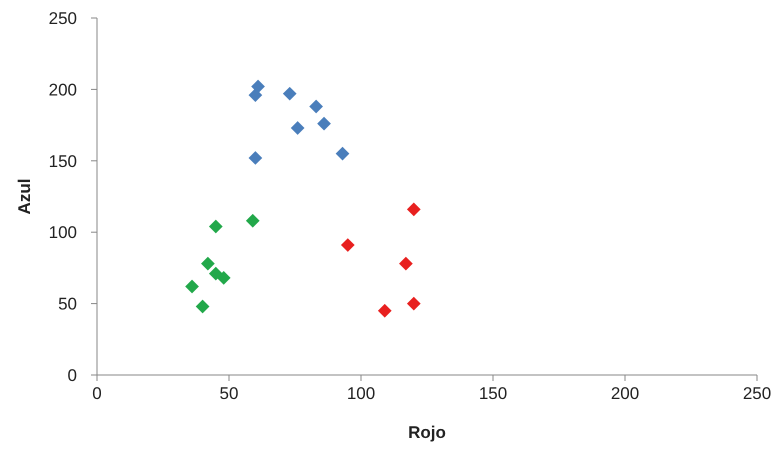  I want to click on y-axis-title: Azul, so click(24, 196).